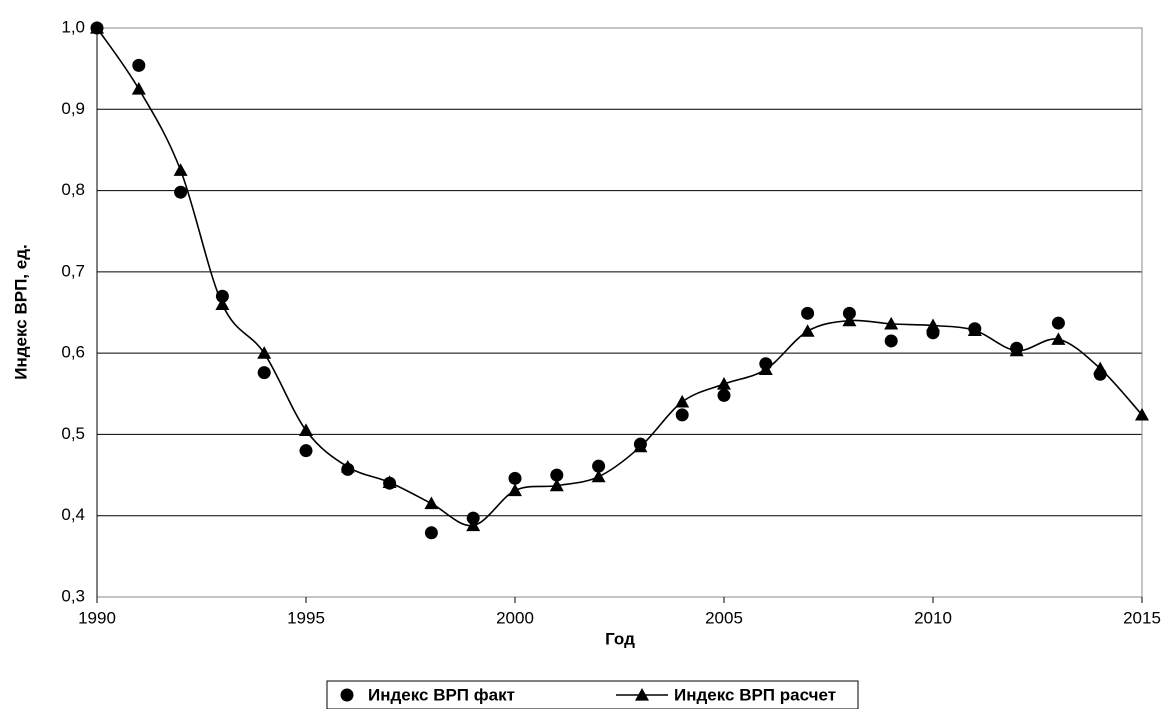 The height and width of the screenshot is (714, 1170). I want to click on y-tick-label: 0,9, so click(73, 108).